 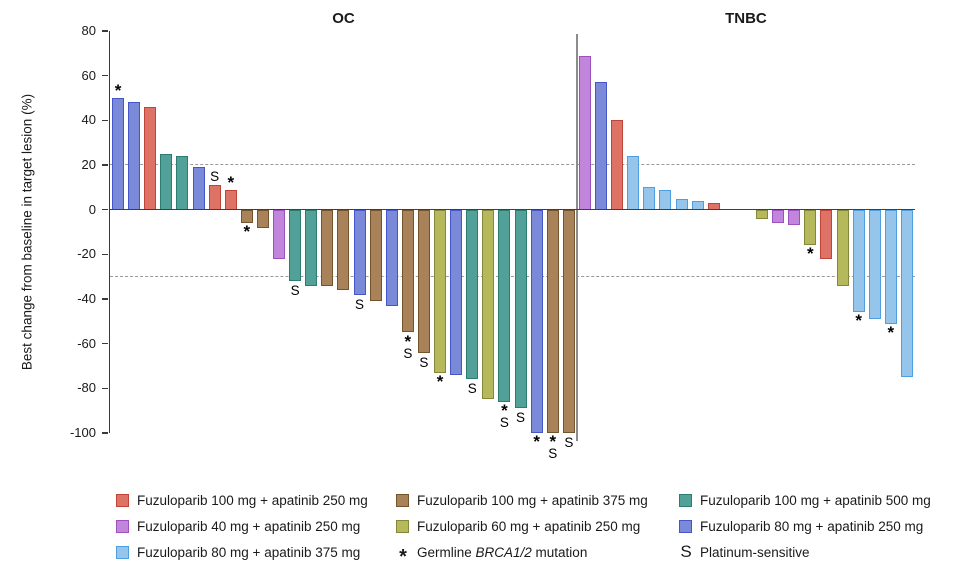 I want to click on legend-label: Platinum-sensitive, so click(x=755, y=552).